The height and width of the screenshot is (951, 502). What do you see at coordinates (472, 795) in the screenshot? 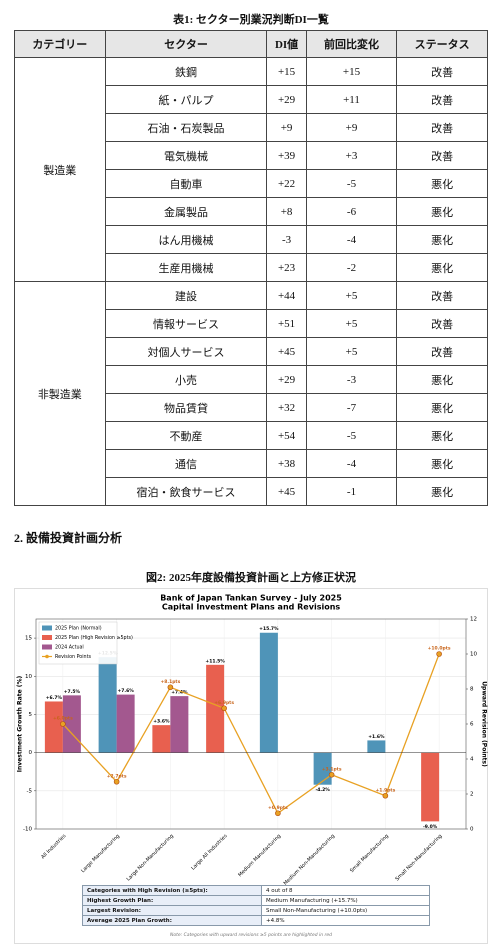
I see `y2-tick-label: 2` at bounding box center [472, 795].